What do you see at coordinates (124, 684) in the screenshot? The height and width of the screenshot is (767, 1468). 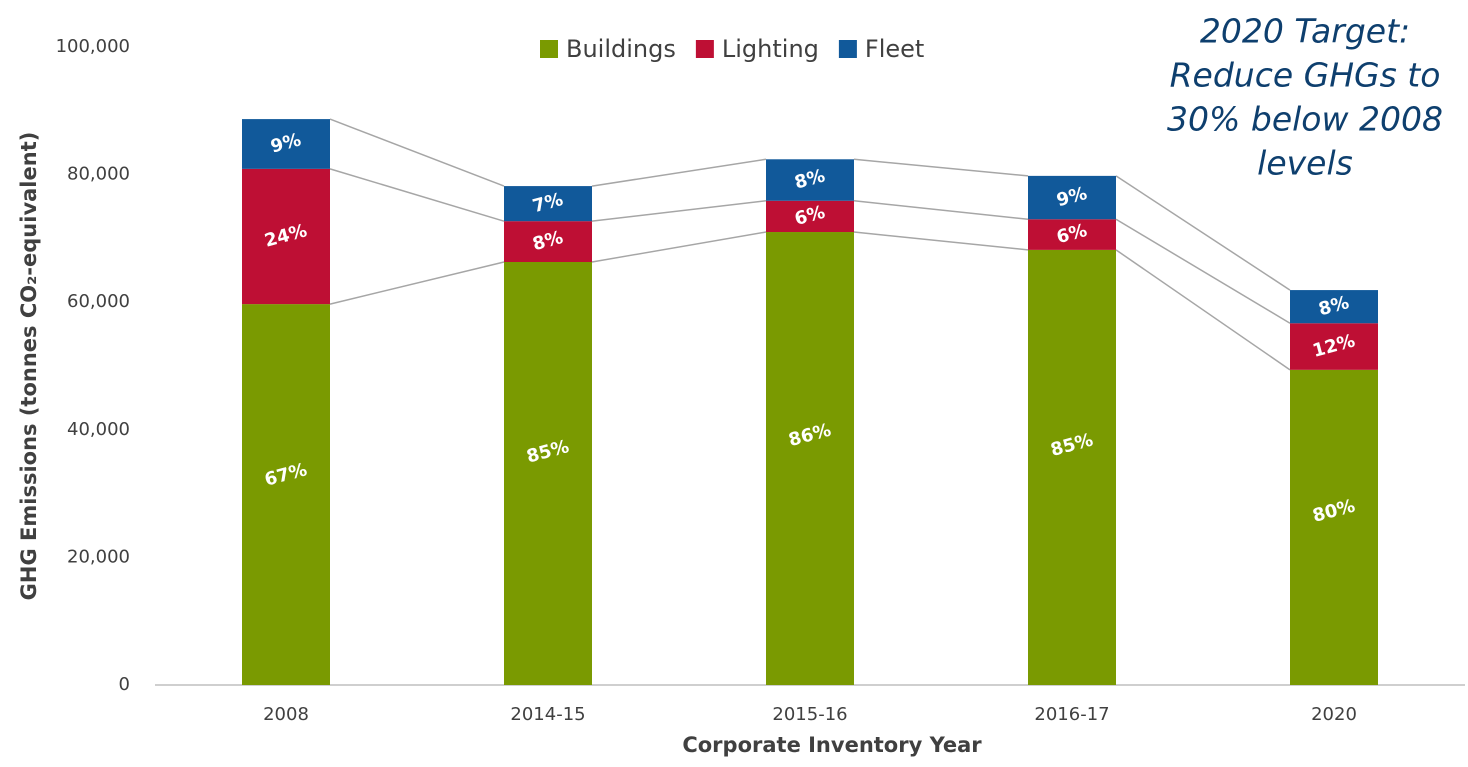 I see `y-tick-label: 0` at bounding box center [124, 684].